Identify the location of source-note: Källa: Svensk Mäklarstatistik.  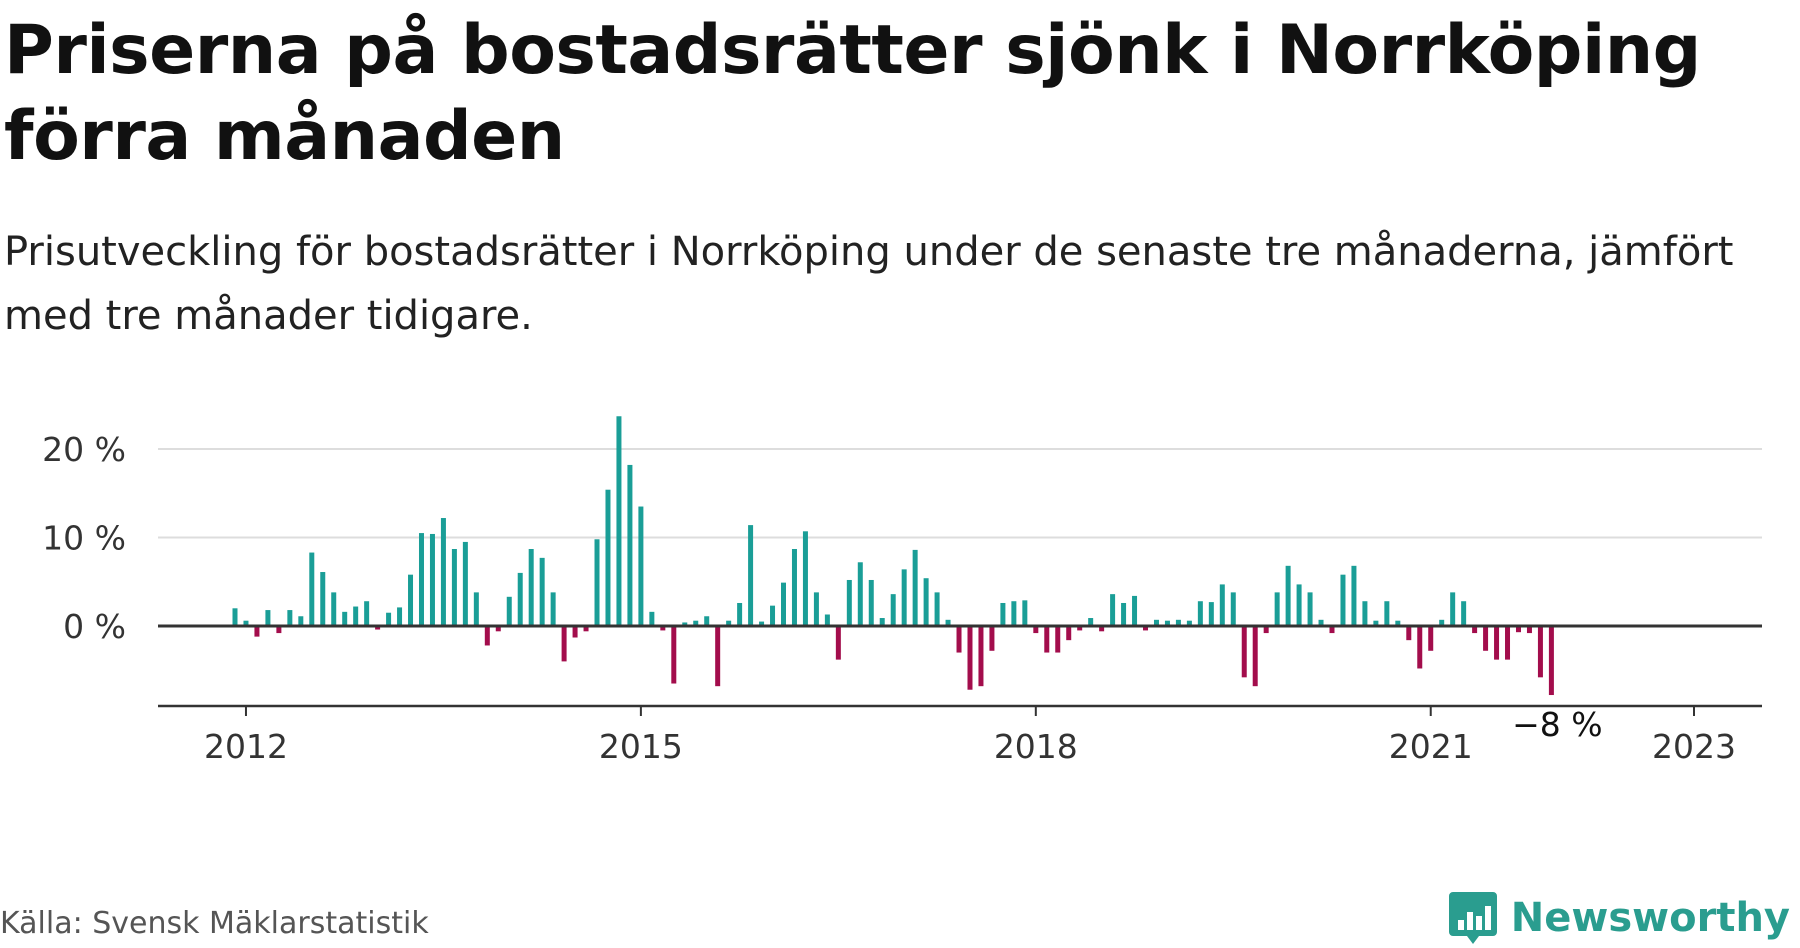
(214, 923).